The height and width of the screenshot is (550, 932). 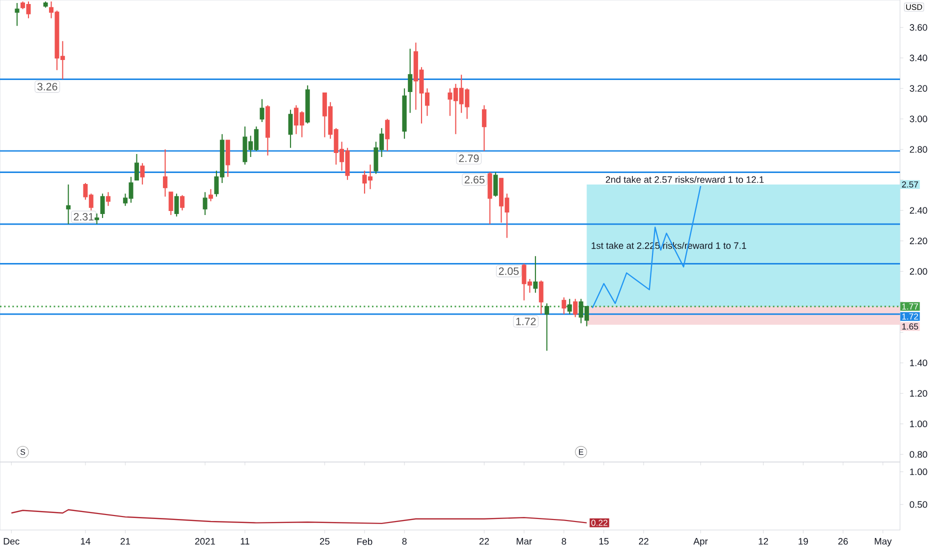 I want to click on annotation: 2.31, so click(x=84, y=216).